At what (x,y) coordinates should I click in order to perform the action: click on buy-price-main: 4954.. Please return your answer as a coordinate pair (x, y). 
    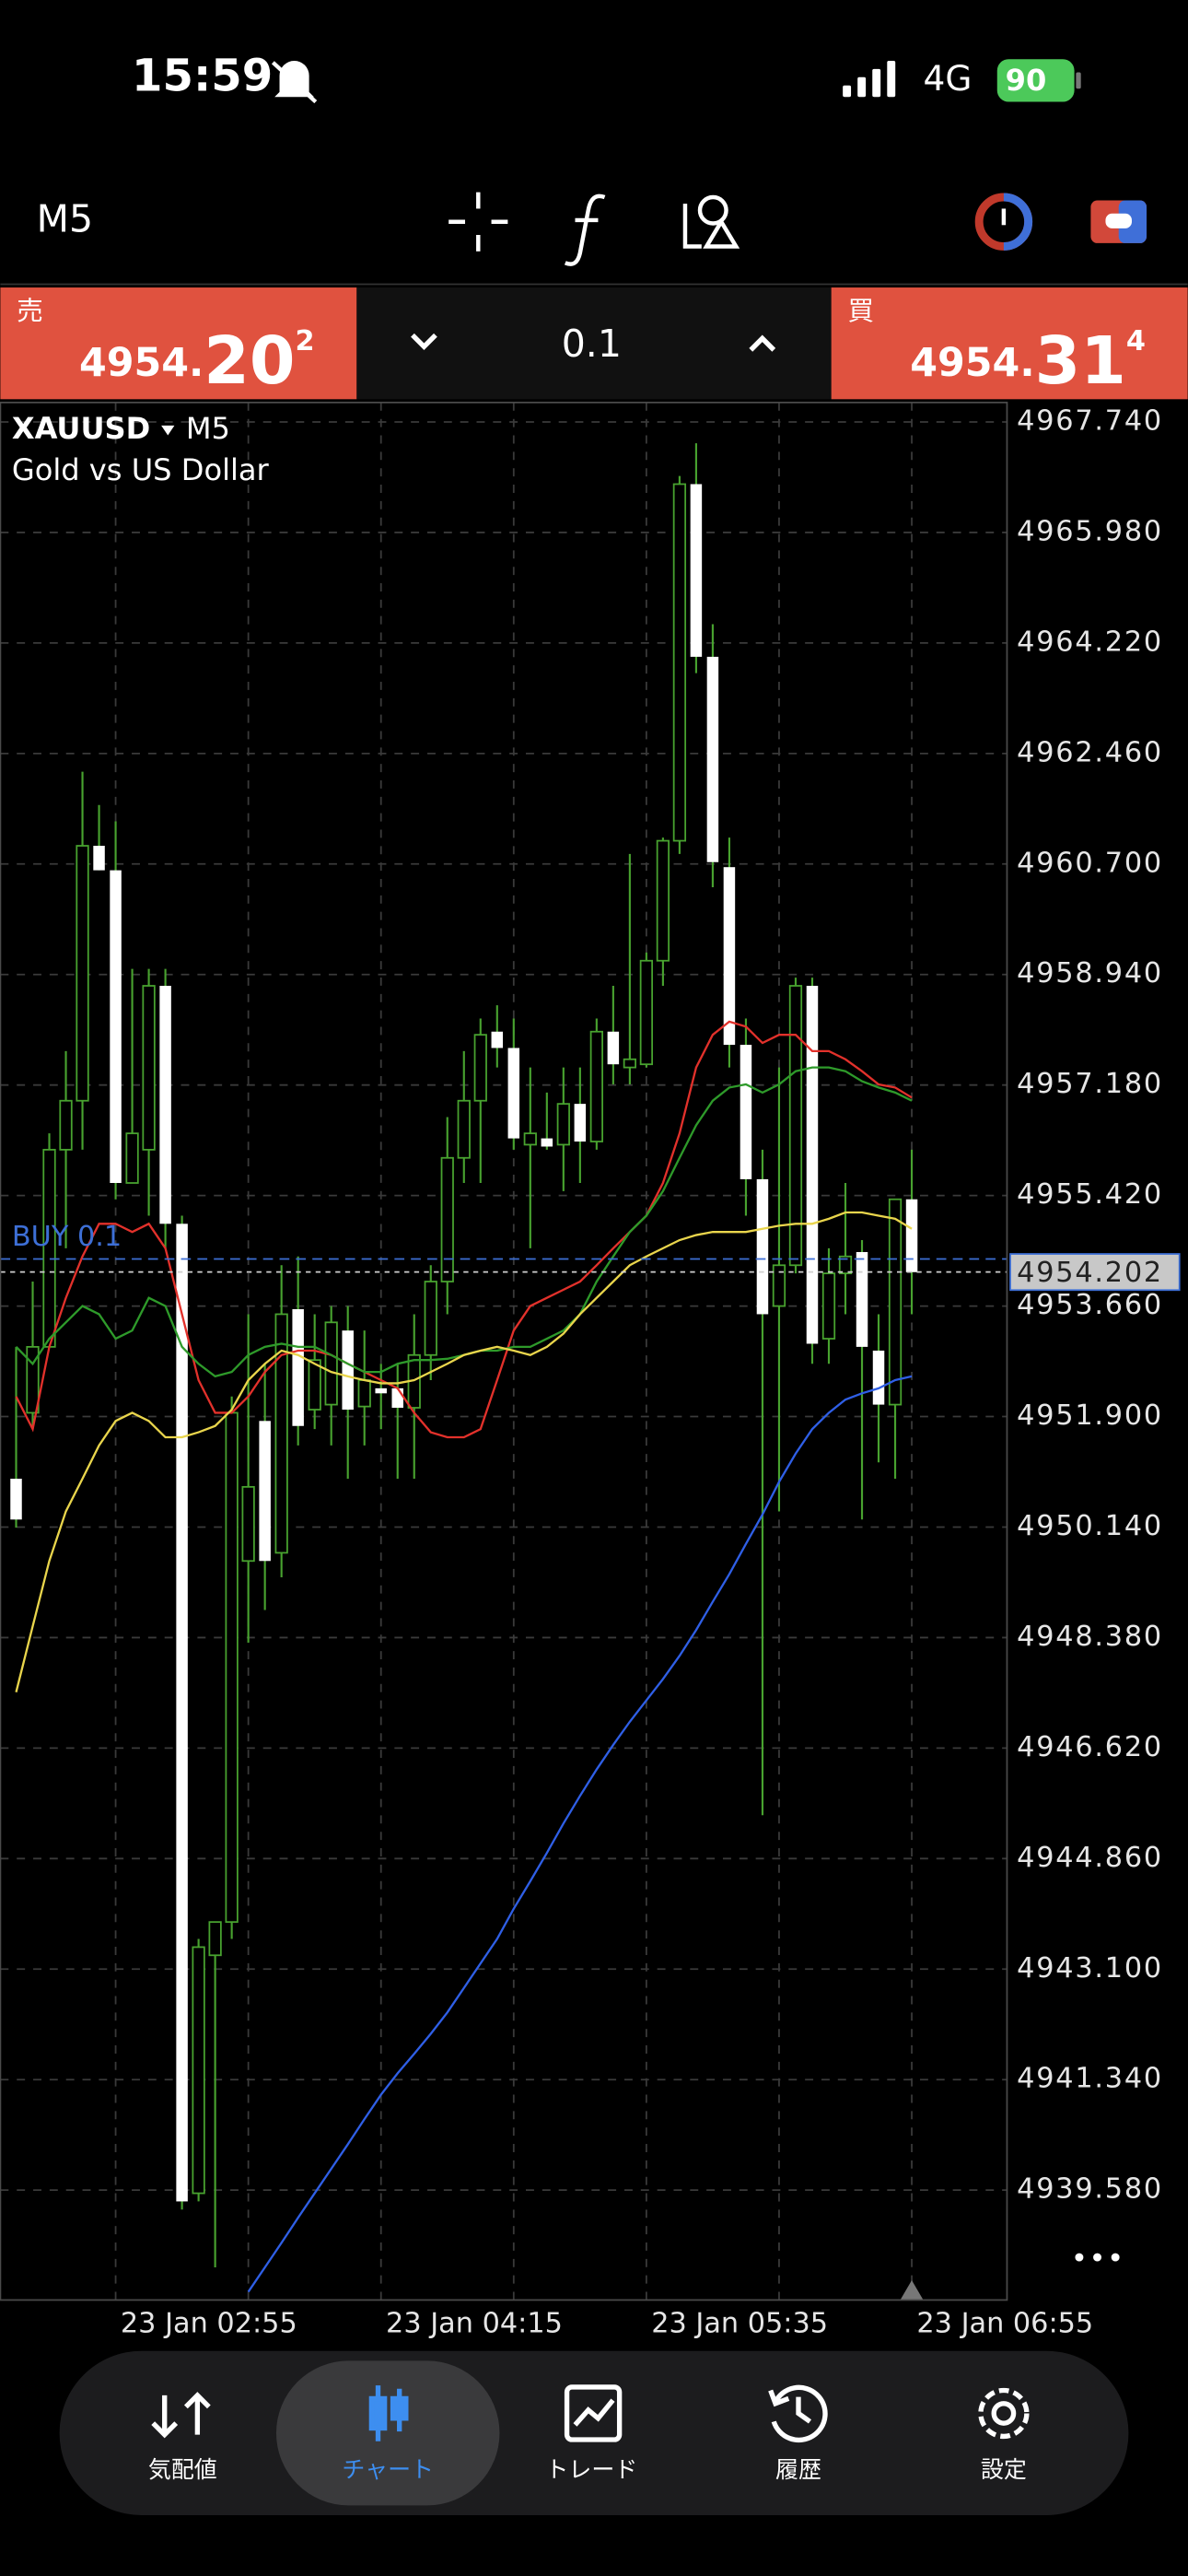
    Looking at the image, I should click on (972, 362).